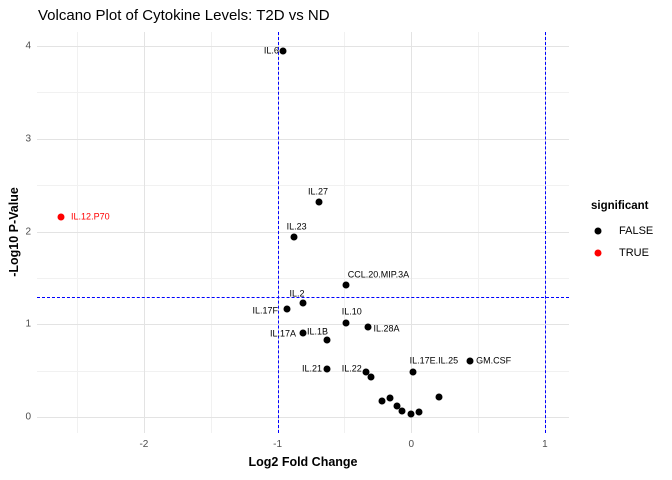 Image resolution: width=672 pixels, height=480 pixels. I want to click on point-label: IL.17E.IL.25, so click(434, 360).